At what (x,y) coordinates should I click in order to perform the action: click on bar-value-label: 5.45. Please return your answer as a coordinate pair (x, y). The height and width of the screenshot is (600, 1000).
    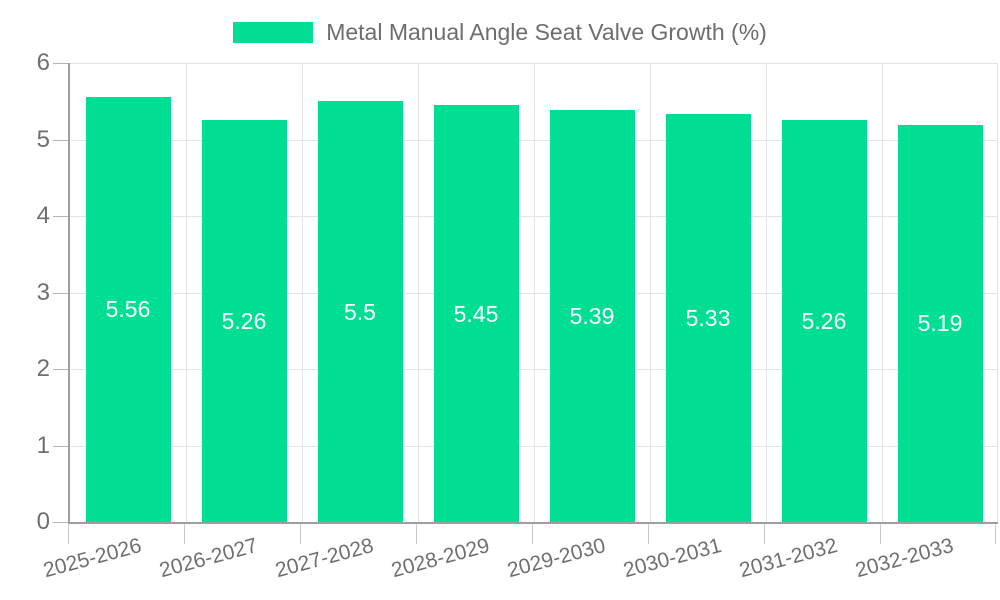
    Looking at the image, I should click on (476, 313).